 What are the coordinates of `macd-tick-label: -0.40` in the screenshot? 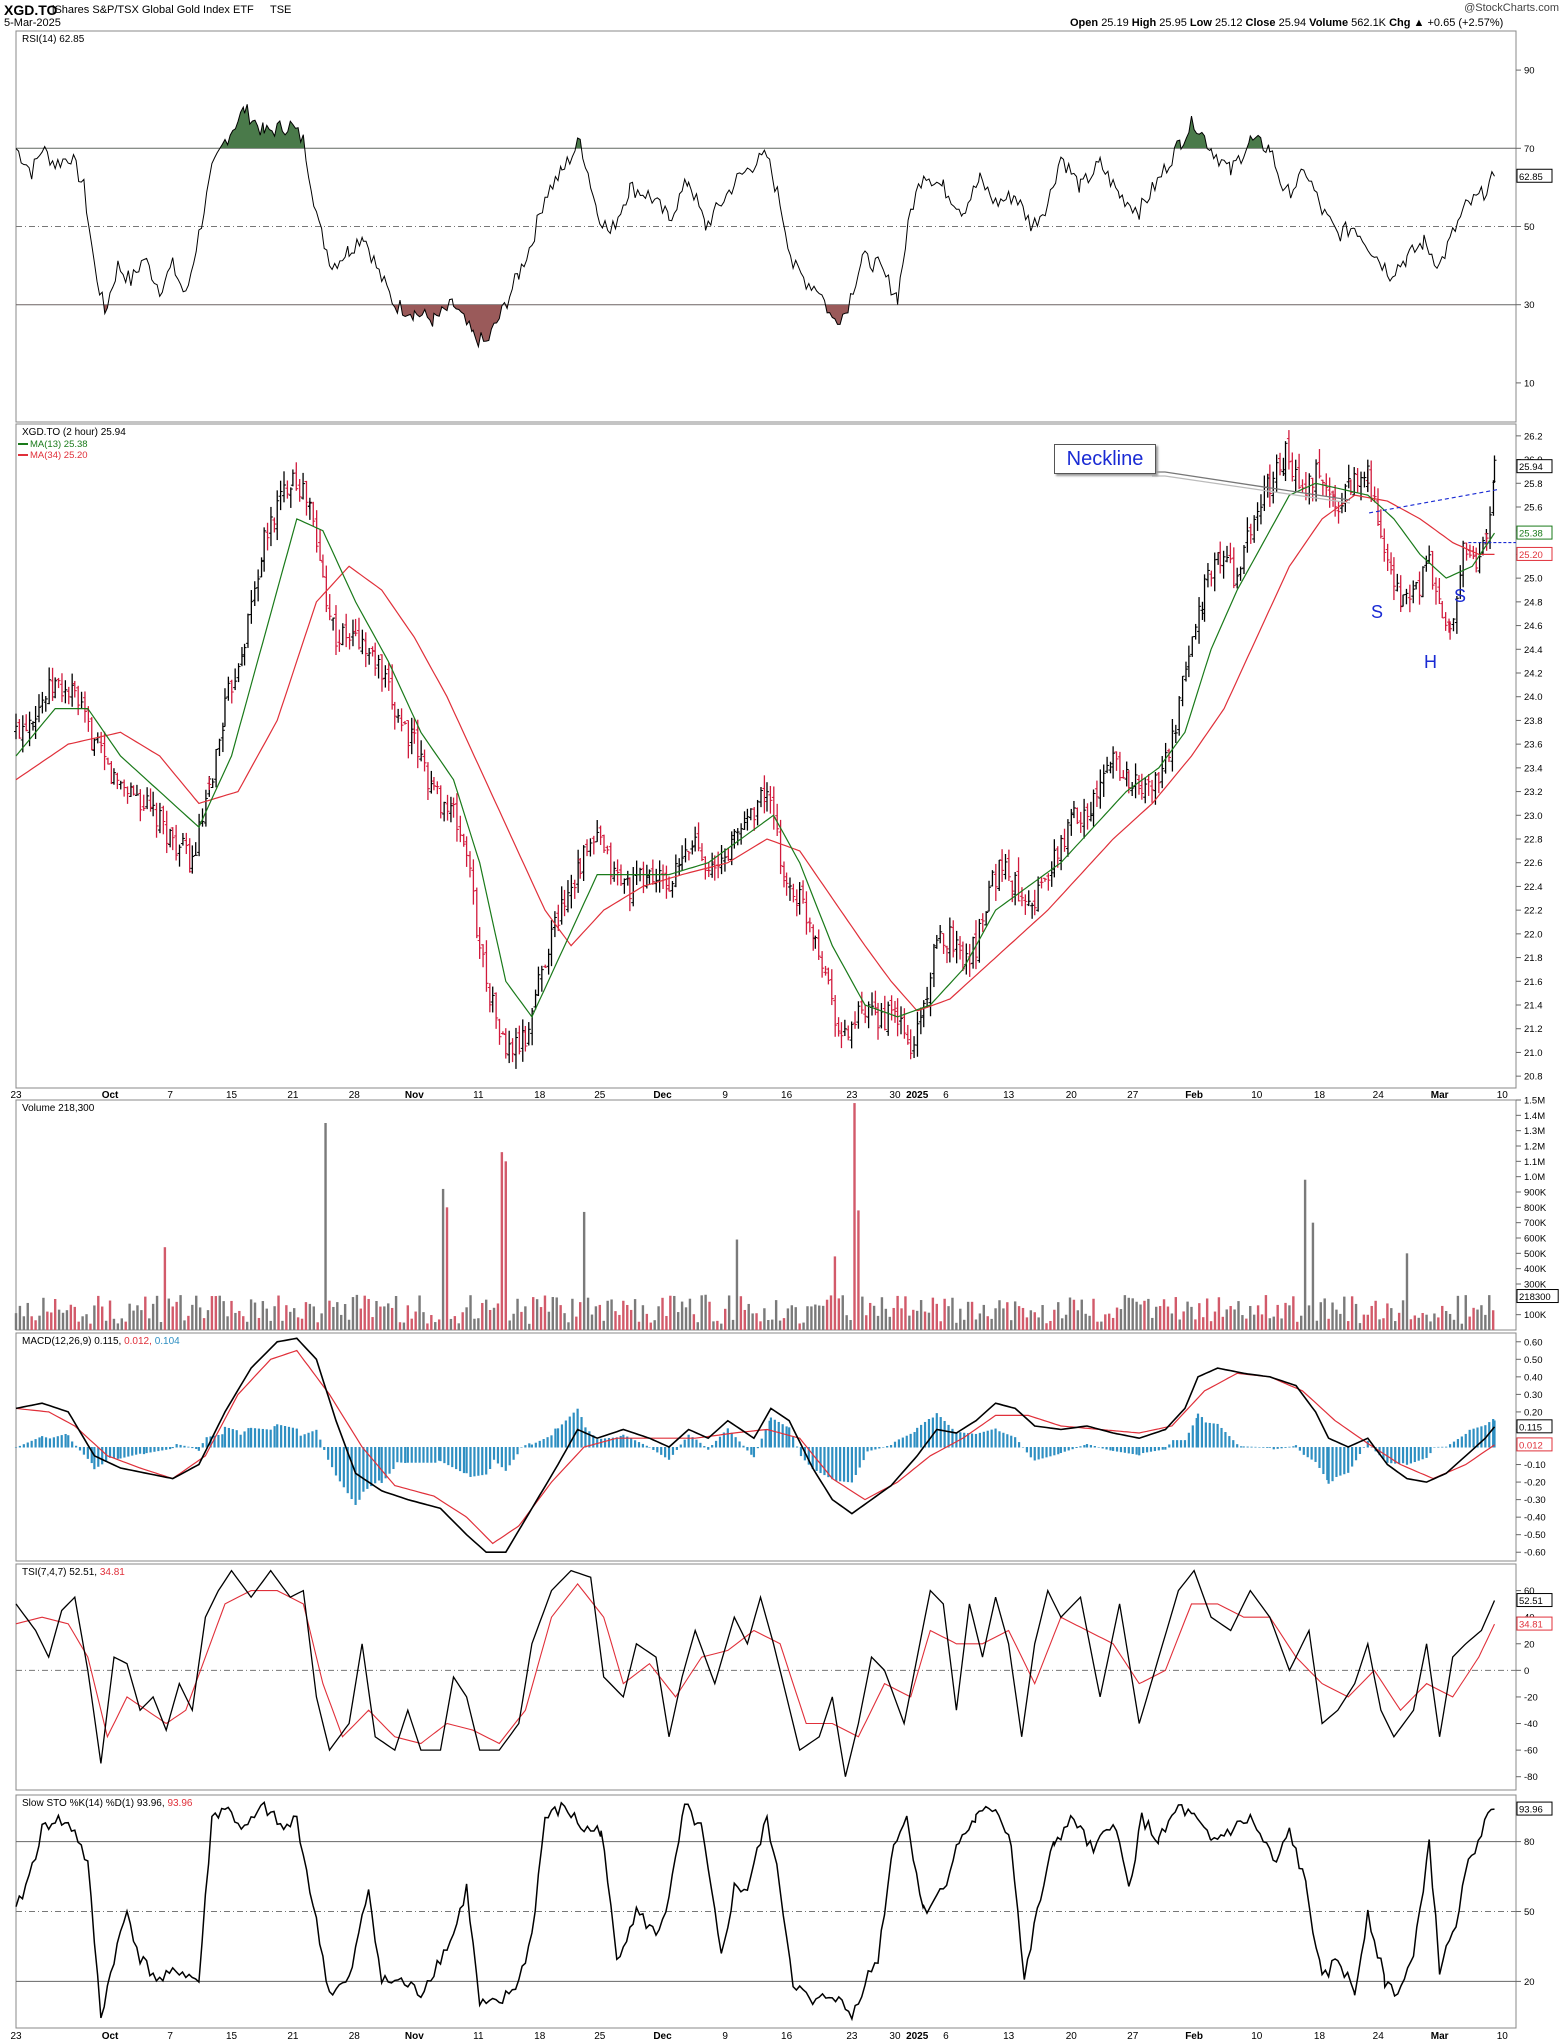 It's located at (1535, 1518).